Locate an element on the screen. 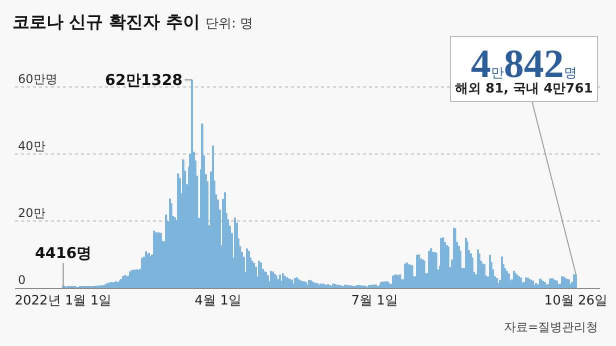  text: 자료=질병관리청 is located at coordinates (551, 327).